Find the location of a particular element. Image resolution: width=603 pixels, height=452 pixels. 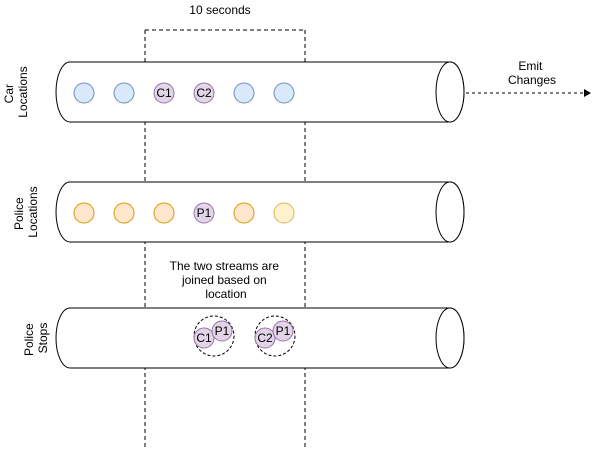

caption-line-2: joined based on is located at coordinates (224, 280).